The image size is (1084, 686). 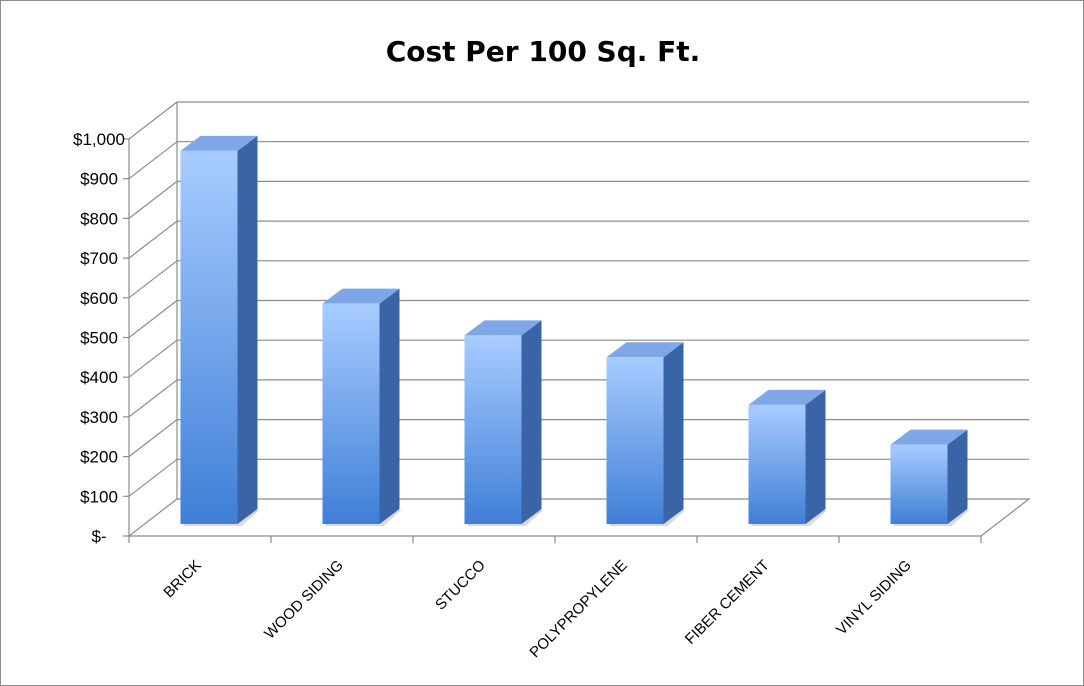 I want to click on chart-title: Cost Per 100 Sq. Ft., so click(x=543, y=51).